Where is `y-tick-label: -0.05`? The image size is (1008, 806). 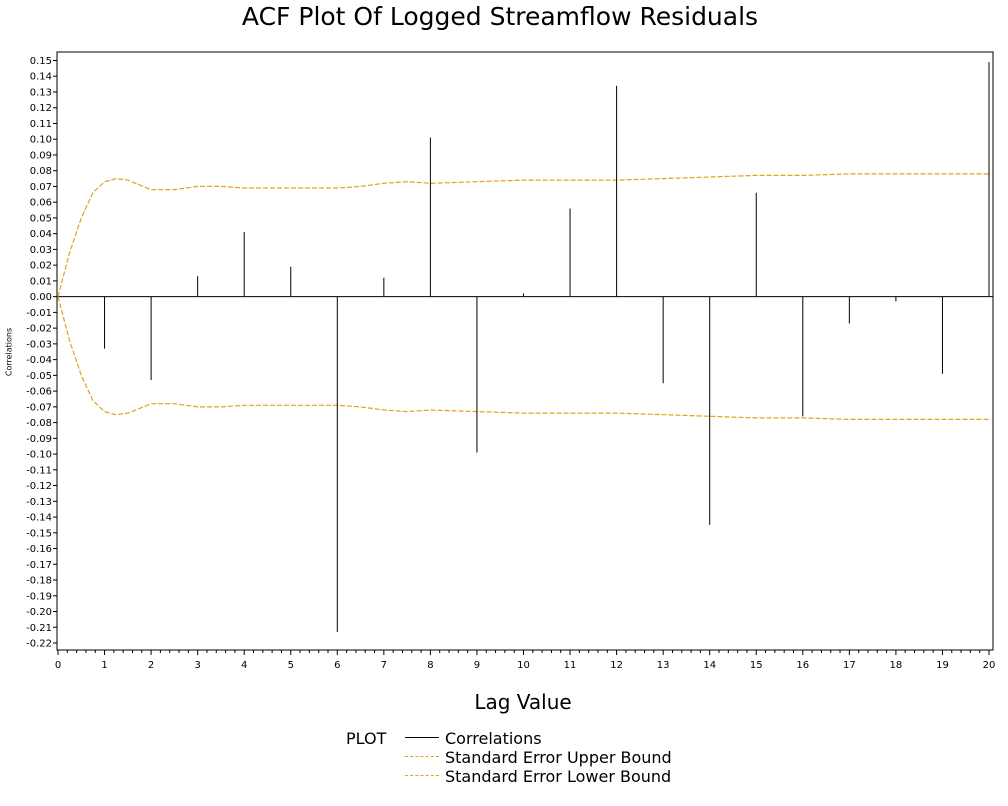
y-tick-label: -0.05 is located at coordinates (39, 376).